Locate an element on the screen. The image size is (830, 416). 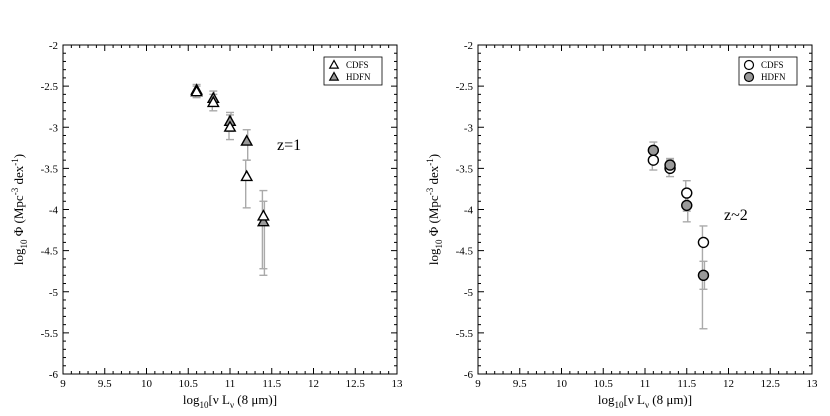
series-cdfs is located at coordinates (230, 177).